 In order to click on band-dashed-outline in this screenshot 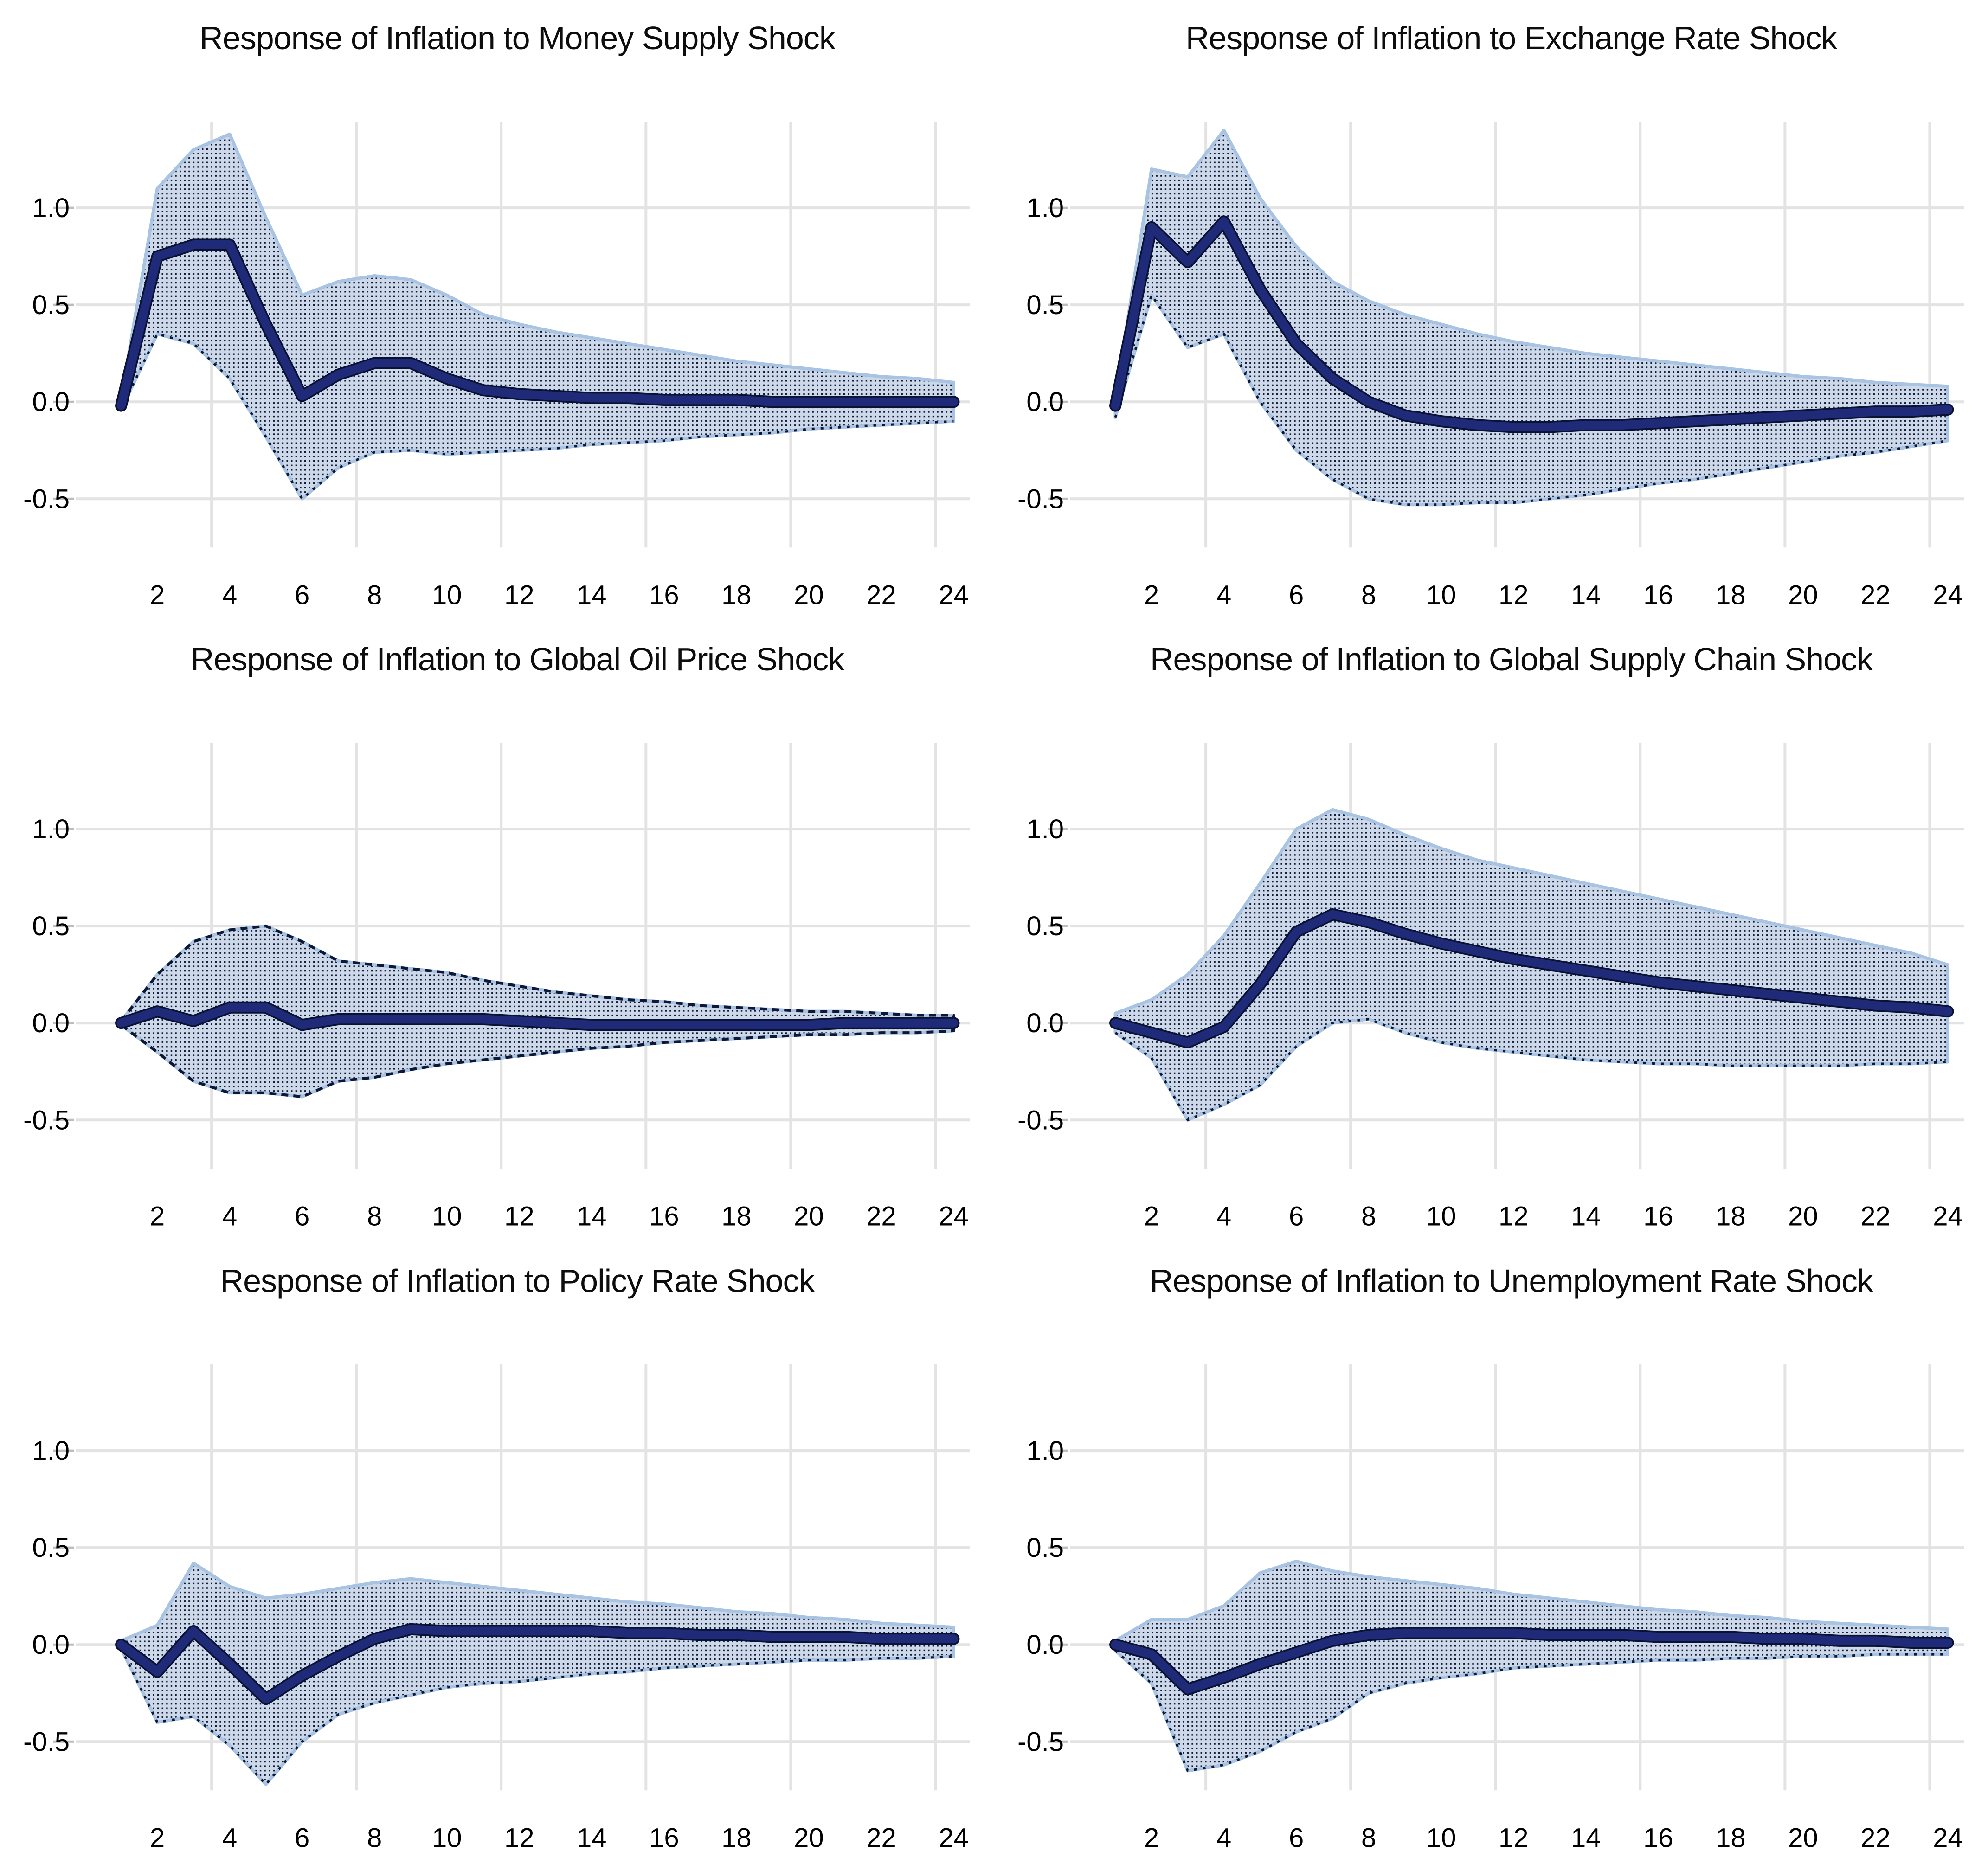, I will do `click(537, 1012)`.